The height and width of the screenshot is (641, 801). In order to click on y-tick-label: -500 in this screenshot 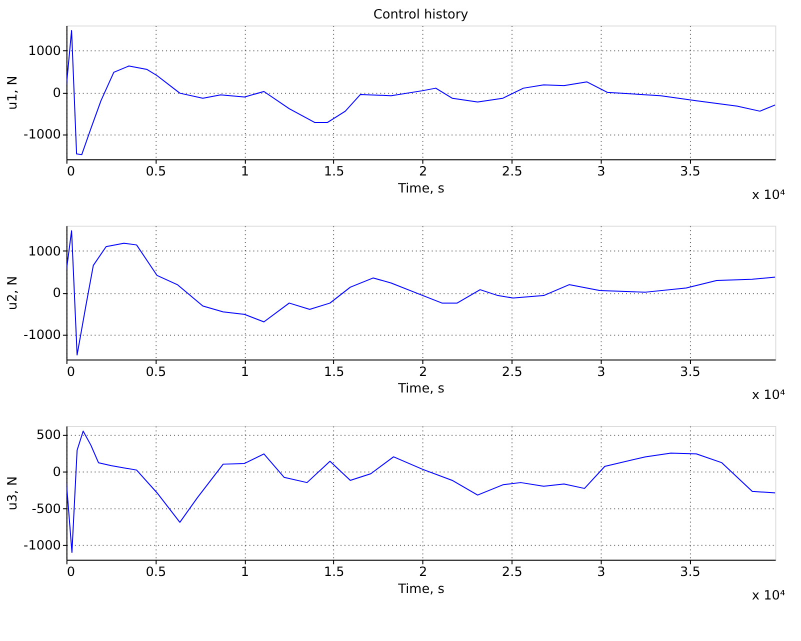, I will do `click(46, 509)`.